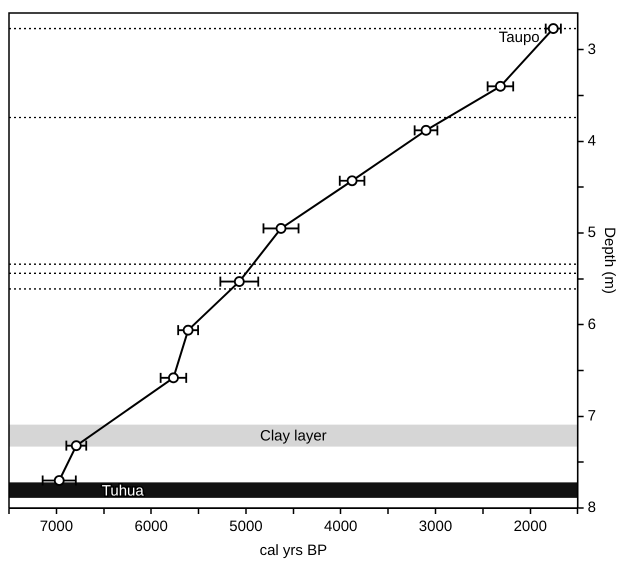  I want to click on x-tick-label: 3000, so click(435, 527).